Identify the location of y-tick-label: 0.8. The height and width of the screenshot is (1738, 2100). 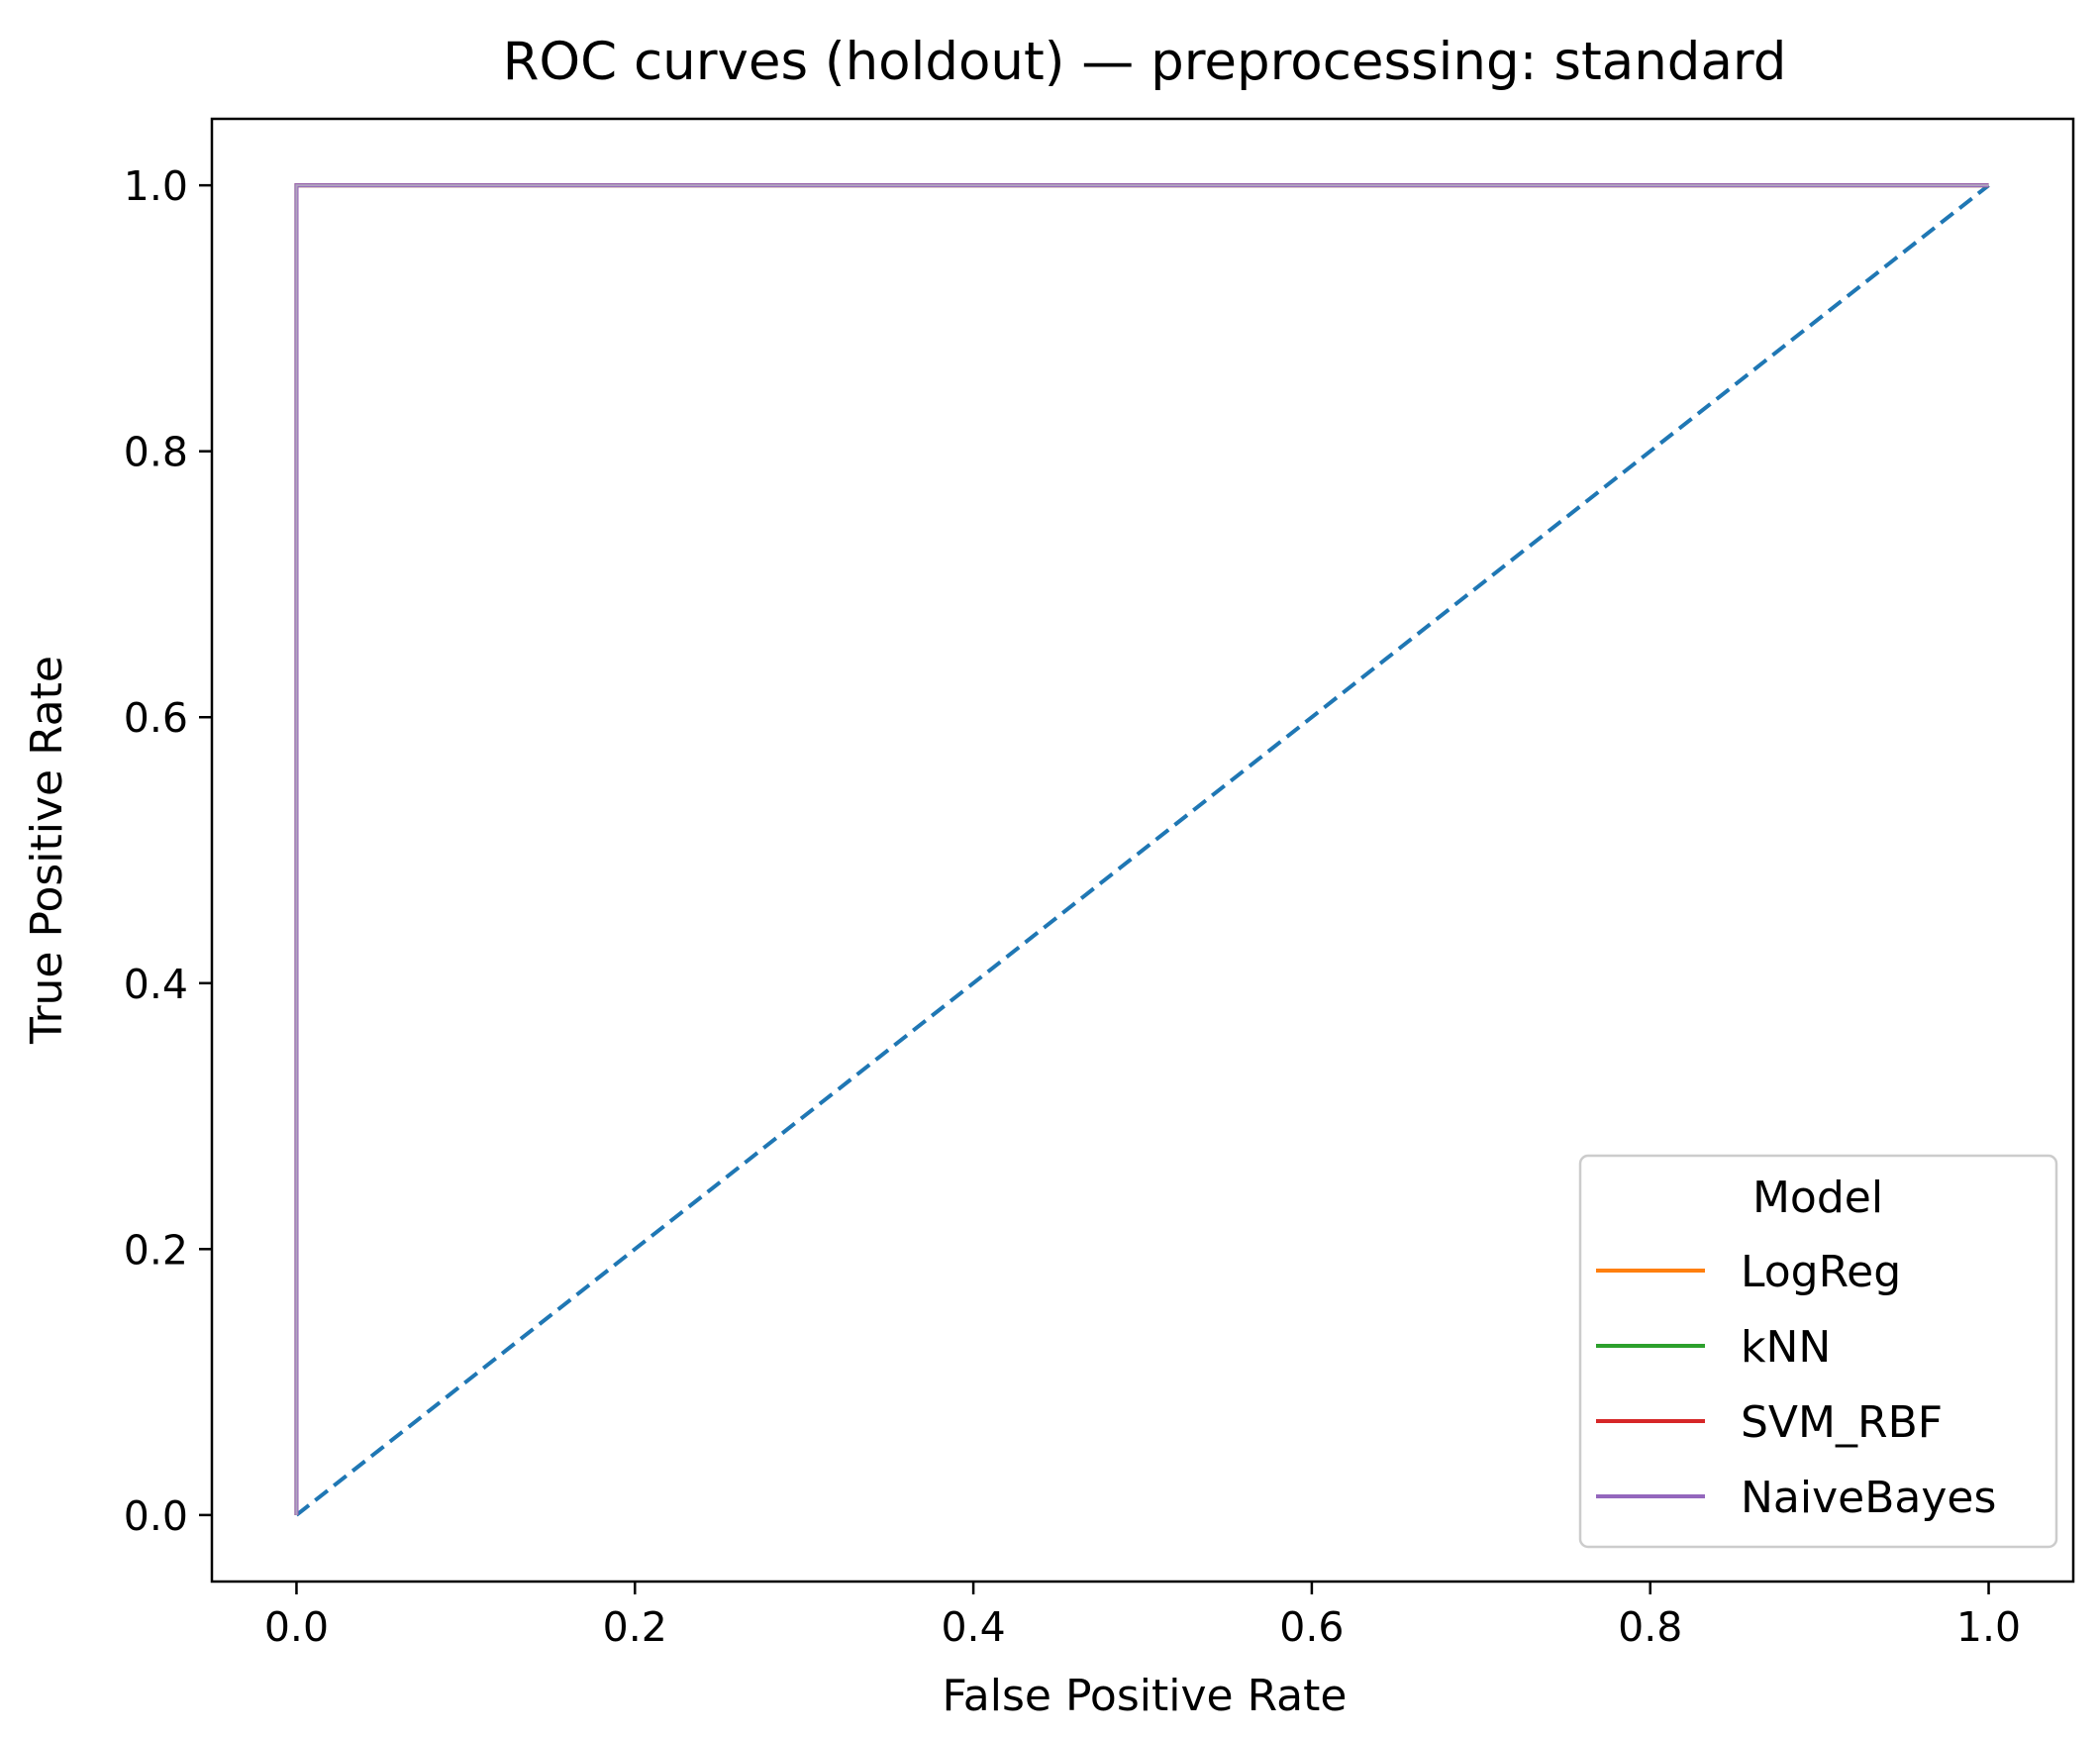
(156, 452).